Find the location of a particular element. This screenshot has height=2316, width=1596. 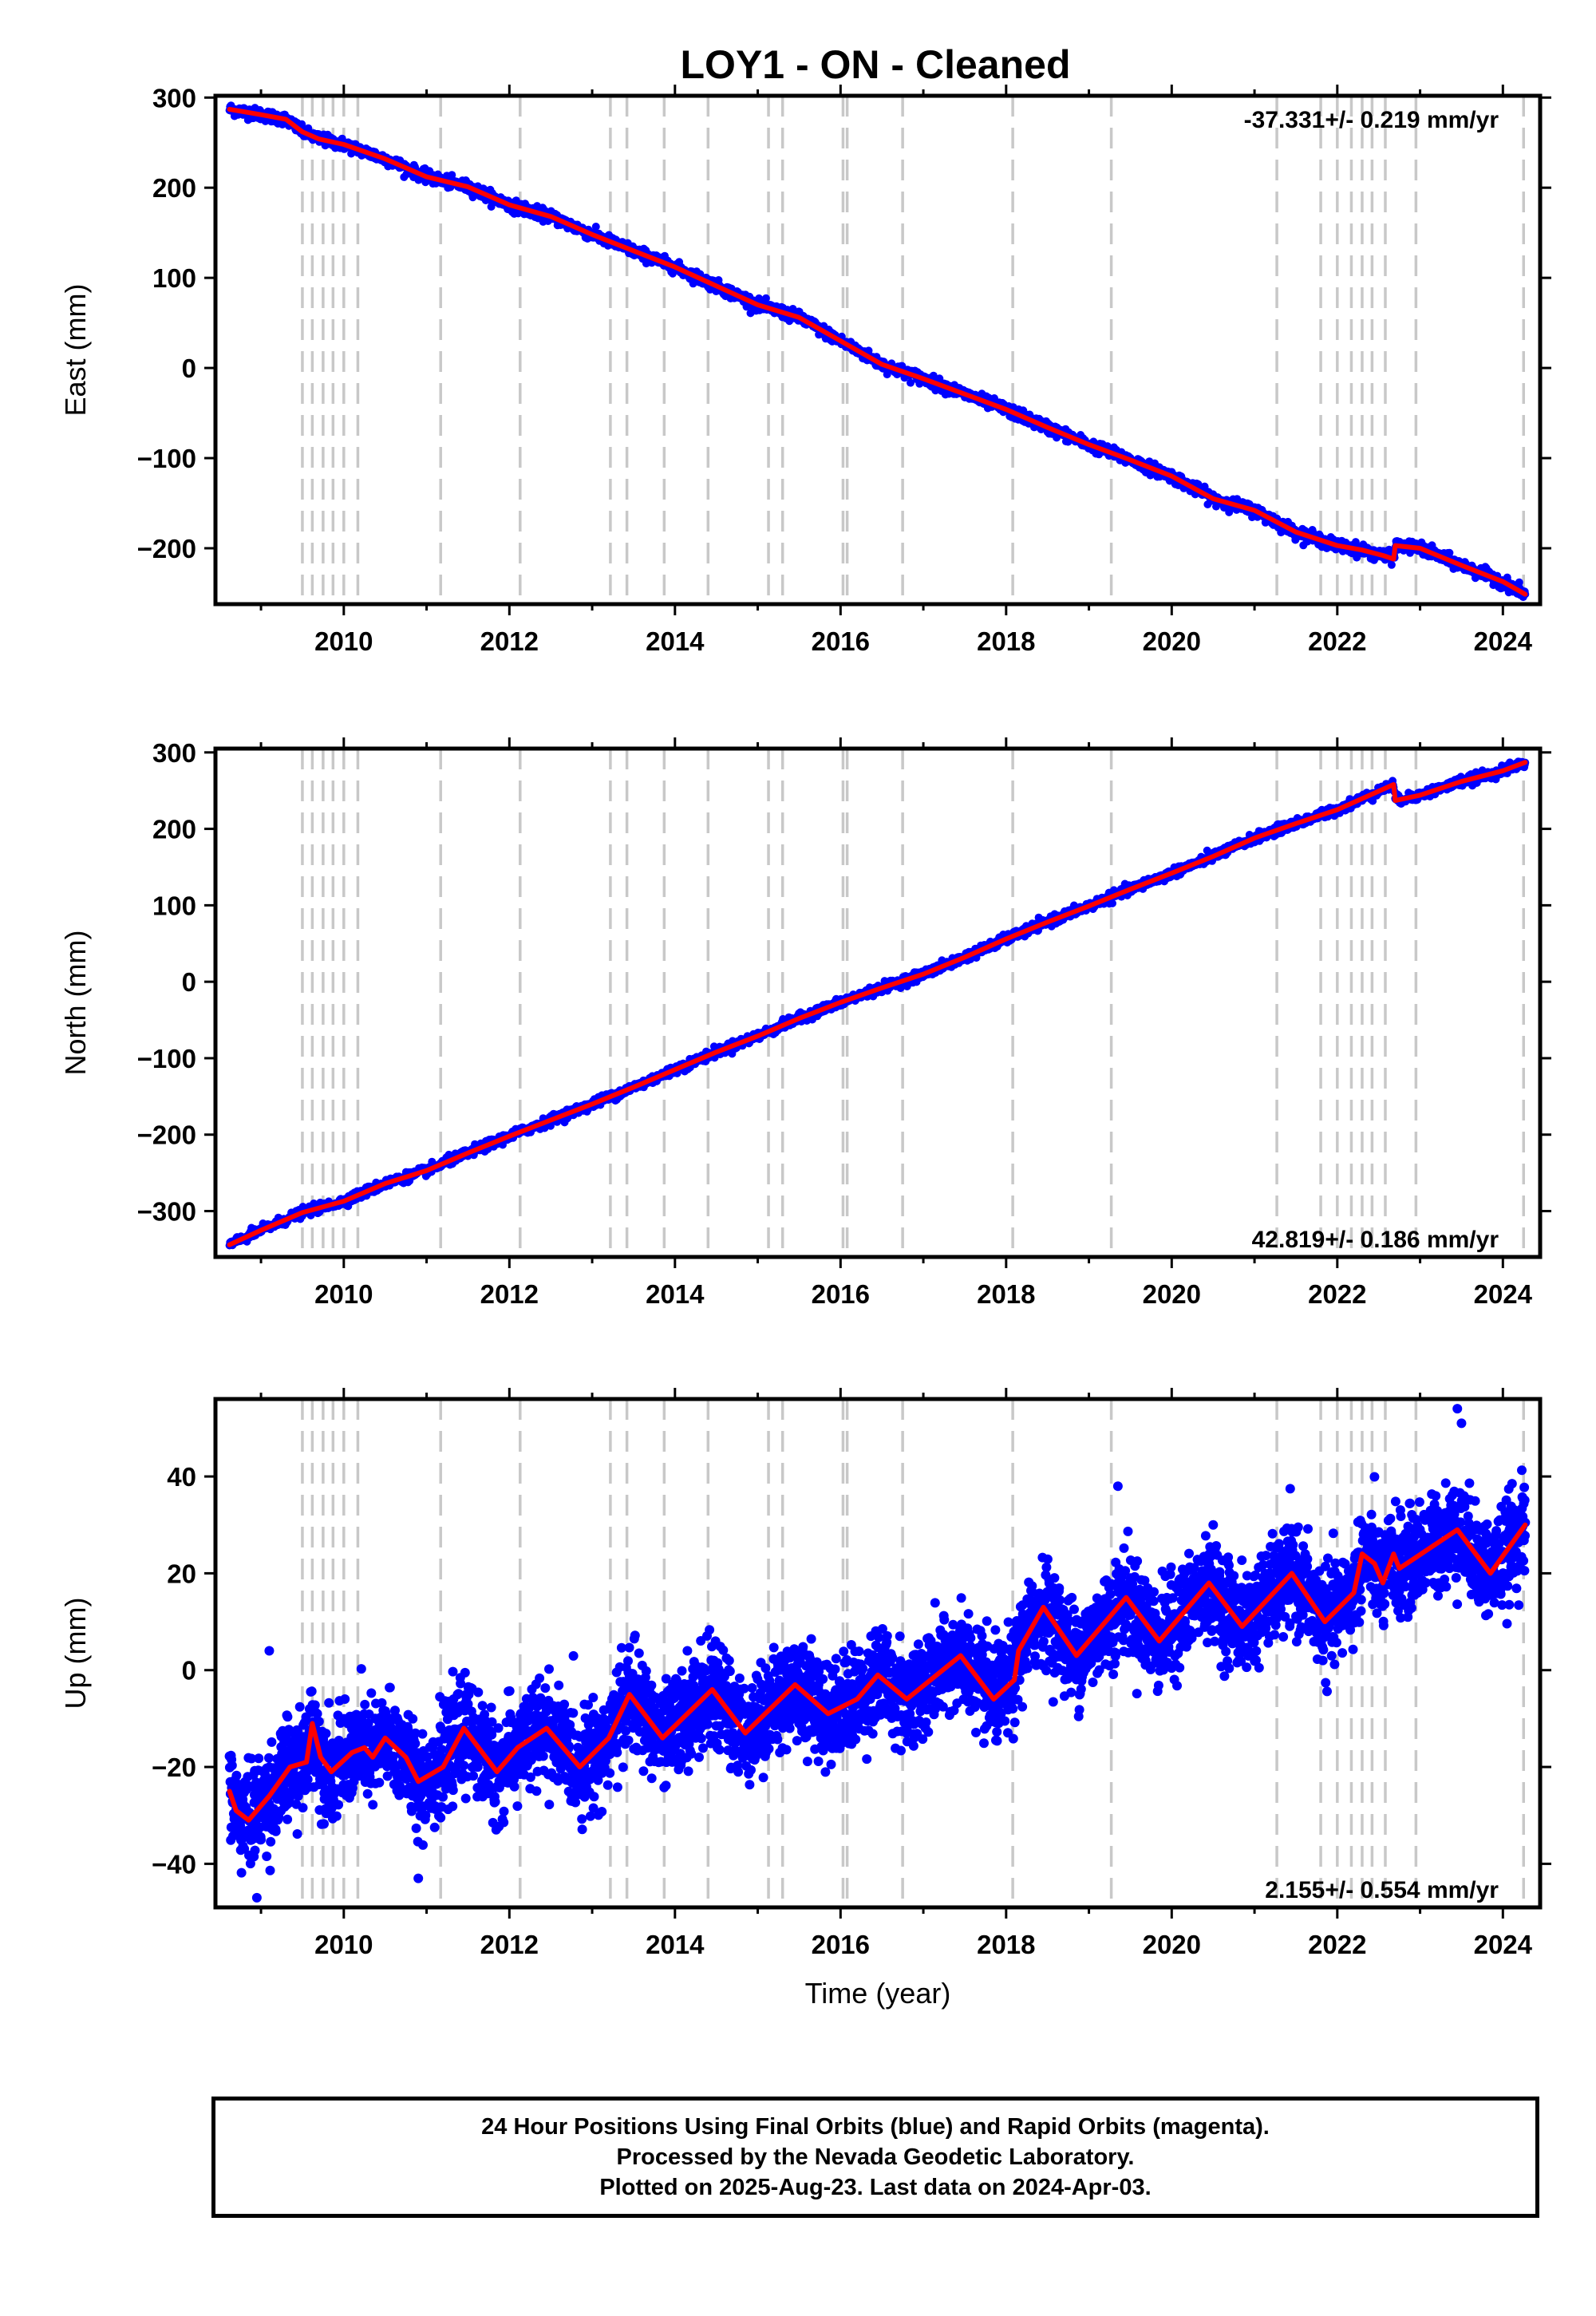

x-tick-label: 2024 is located at coordinates (1503, 641).